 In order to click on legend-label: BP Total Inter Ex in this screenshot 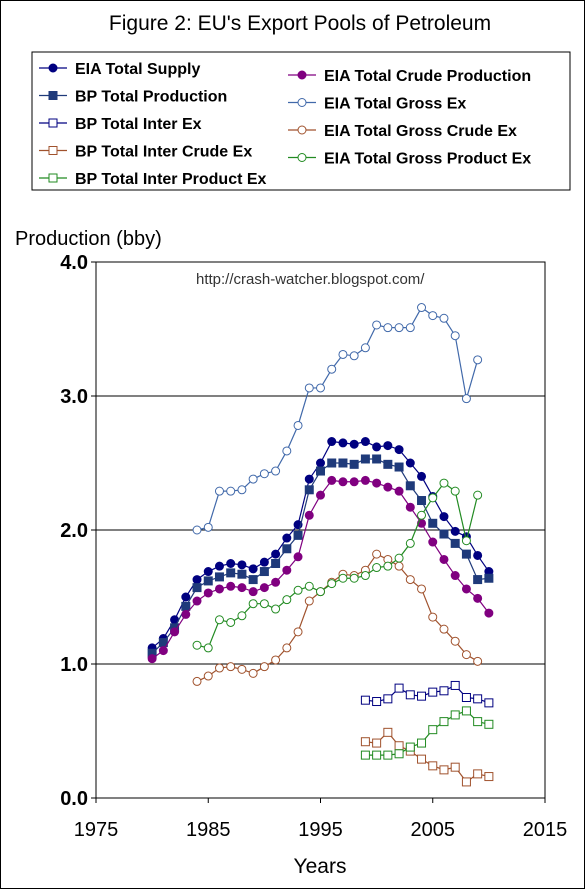, I will do `click(138, 124)`.